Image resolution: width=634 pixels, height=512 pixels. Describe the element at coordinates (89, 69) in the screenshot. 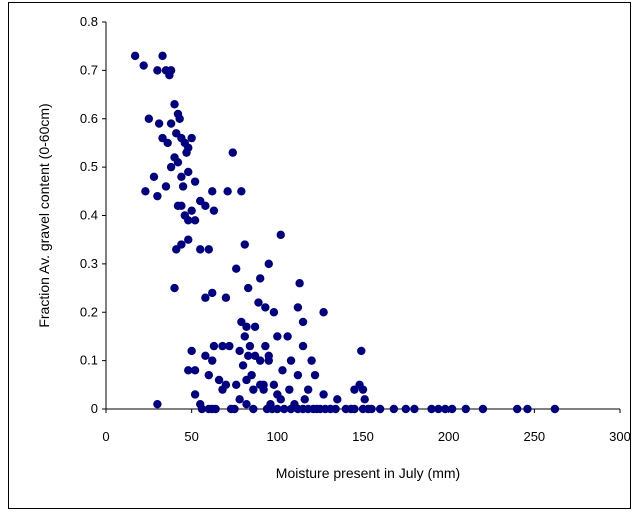

I see `y-tick-label: 0.7` at that location.